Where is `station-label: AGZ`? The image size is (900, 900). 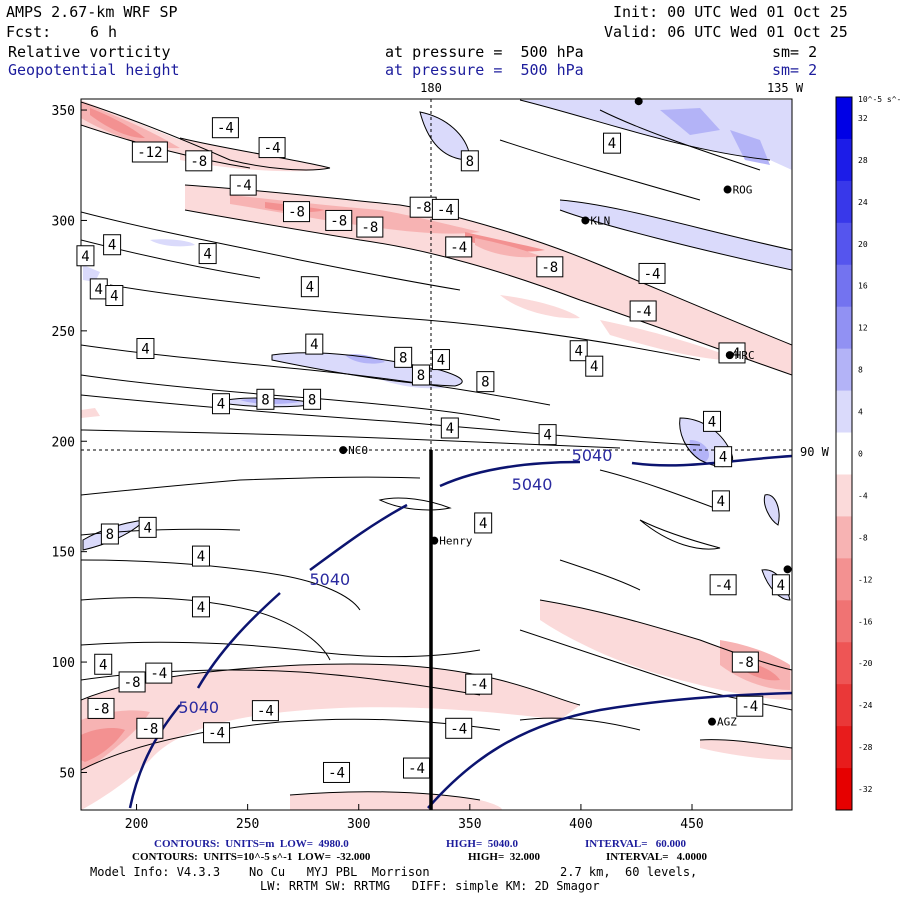
station-label: AGZ is located at coordinates (727, 722).